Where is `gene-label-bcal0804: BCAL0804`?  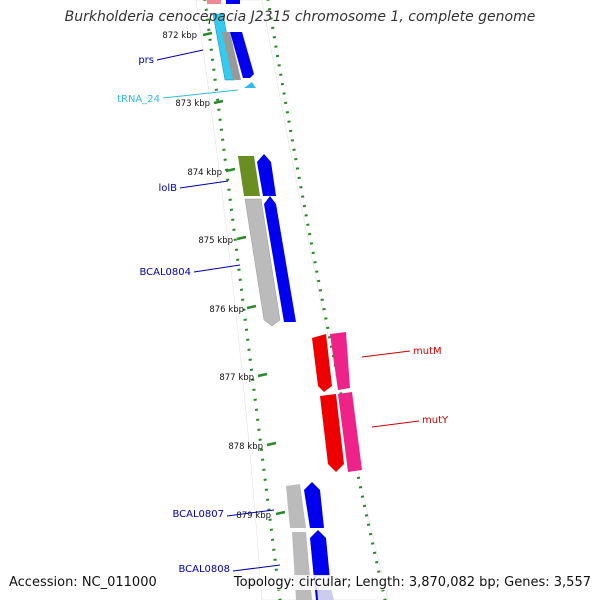
gene-label-bcal0804: BCAL0804 is located at coordinates (165, 272).